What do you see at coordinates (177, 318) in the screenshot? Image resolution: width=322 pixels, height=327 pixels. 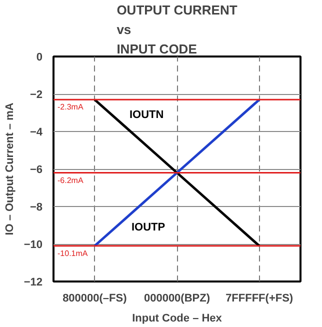 I see `x-axis-title: Input Code – Hex` at bounding box center [177, 318].